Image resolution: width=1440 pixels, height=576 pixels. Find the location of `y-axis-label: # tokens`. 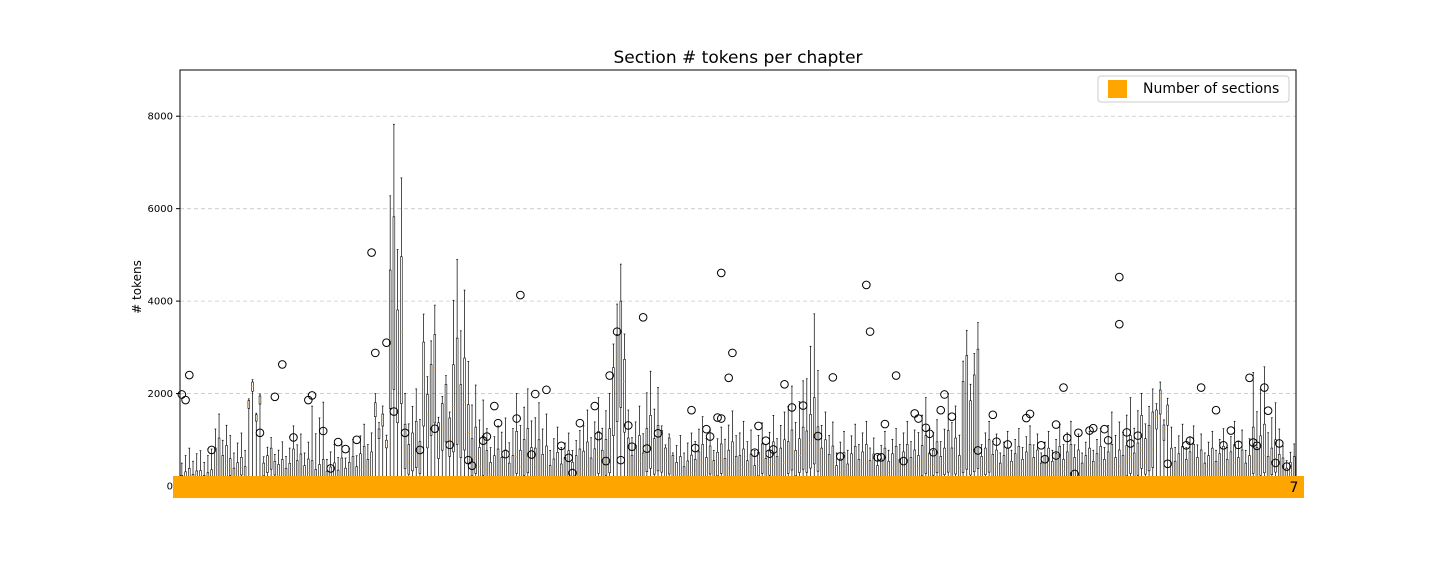

y-axis-label: # tokens is located at coordinates (137, 287).